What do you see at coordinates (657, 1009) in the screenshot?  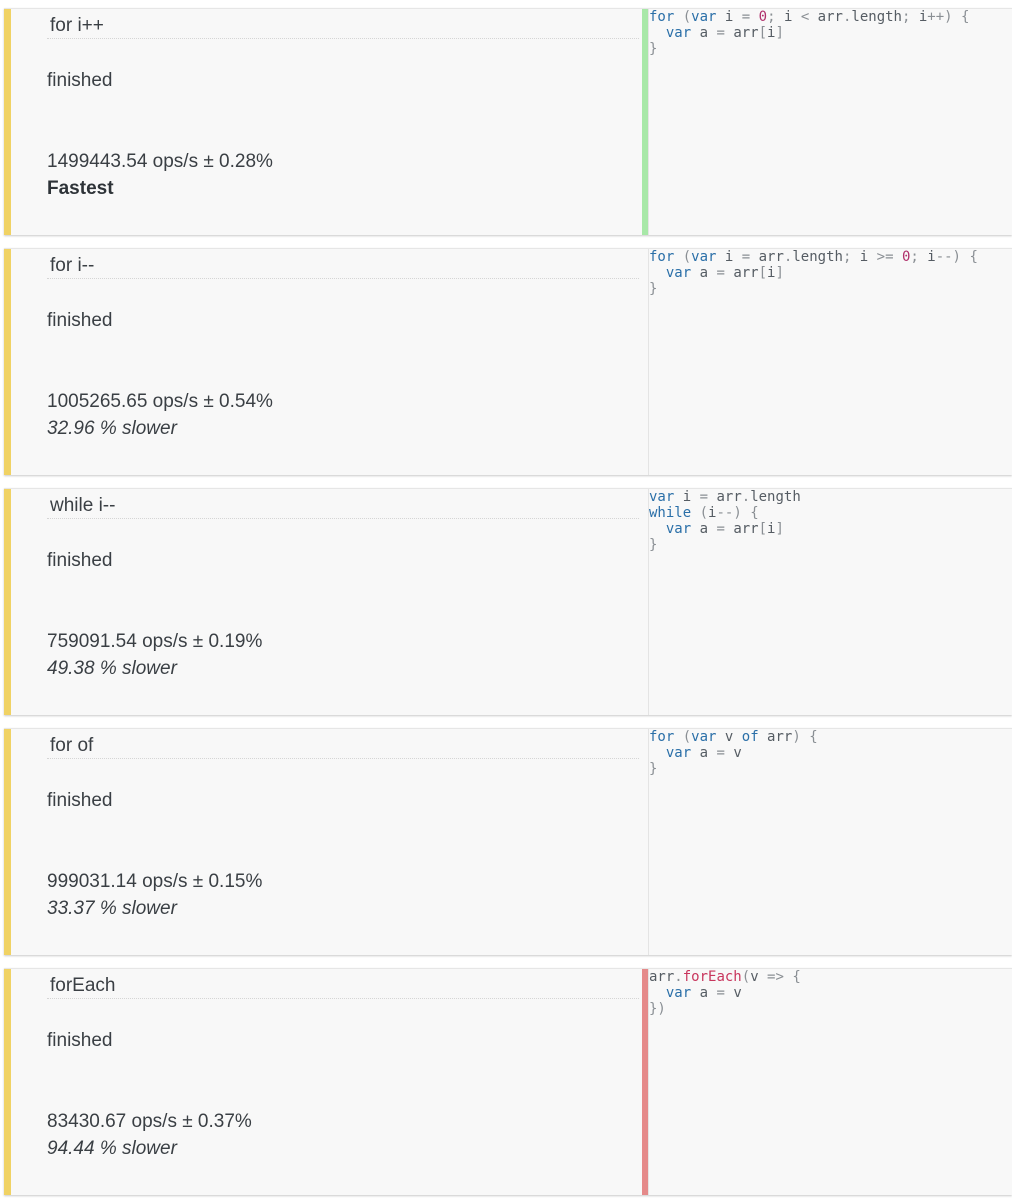 I see `code-line: })` at bounding box center [657, 1009].